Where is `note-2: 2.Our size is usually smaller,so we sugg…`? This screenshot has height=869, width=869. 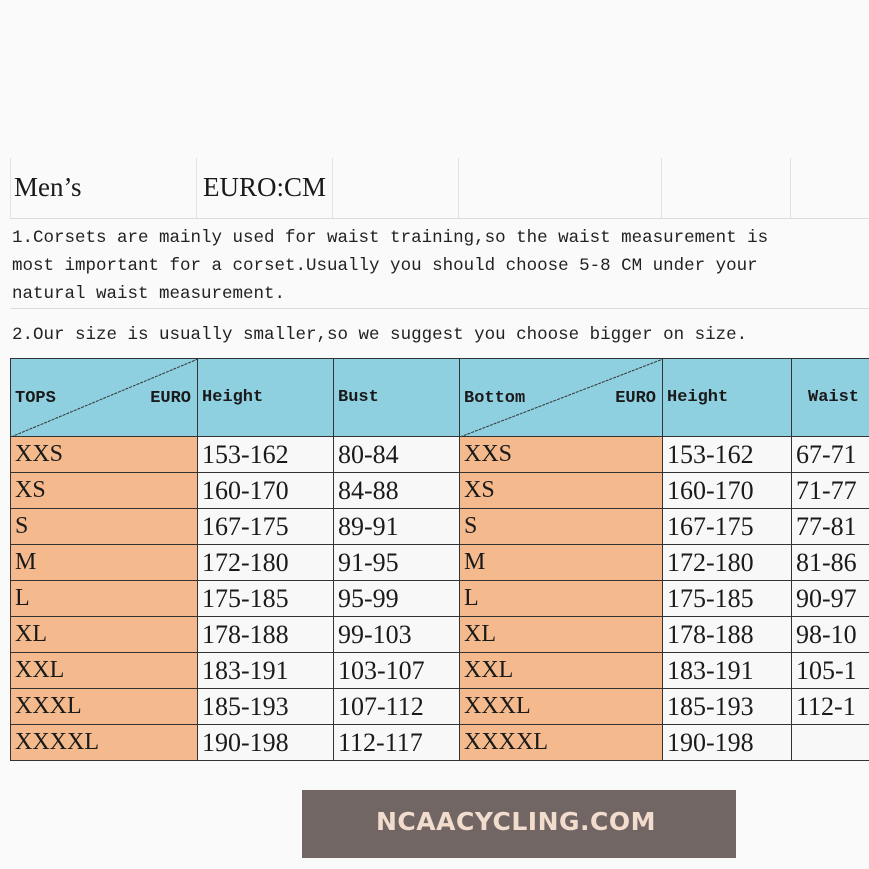
note-2: 2.Our size is usually smaller,so we sugg… is located at coordinates (380, 335).